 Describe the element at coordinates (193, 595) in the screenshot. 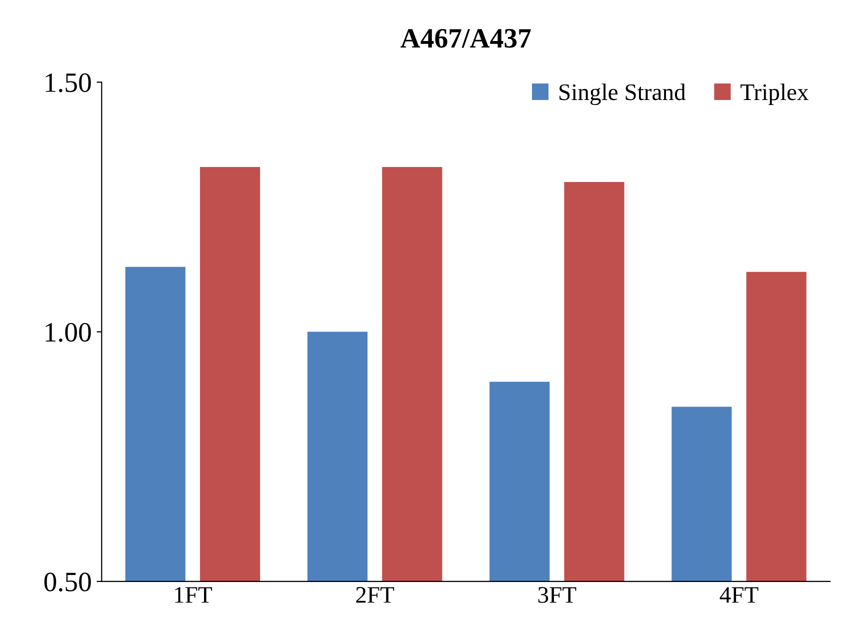

I see `x-tick-label: 1FT` at that location.